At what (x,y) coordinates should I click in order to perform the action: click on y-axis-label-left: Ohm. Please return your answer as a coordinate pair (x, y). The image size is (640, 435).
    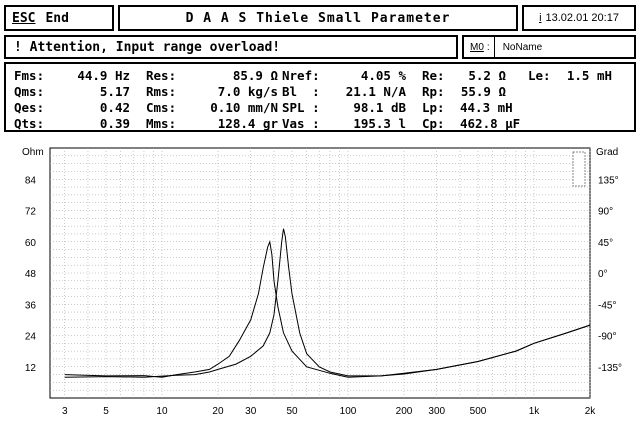
    Looking at the image, I should click on (33, 152).